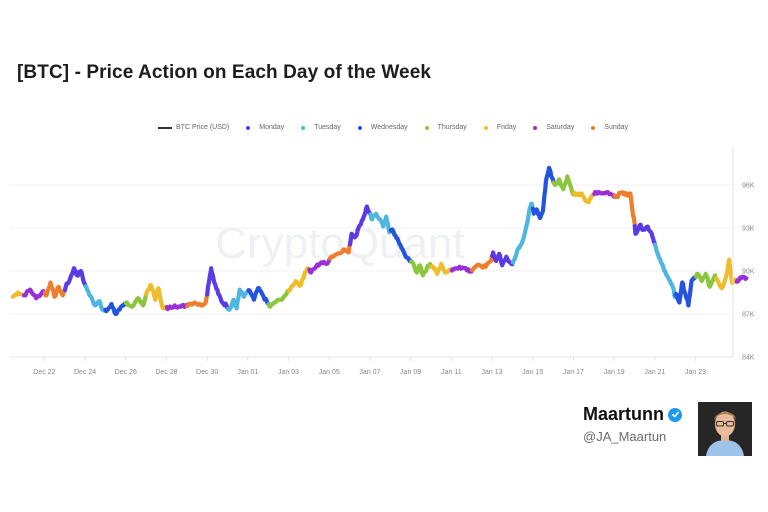  What do you see at coordinates (327, 127) in the screenshot?
I see `legend-label: Tuesday` at bounding box center [327, 127].